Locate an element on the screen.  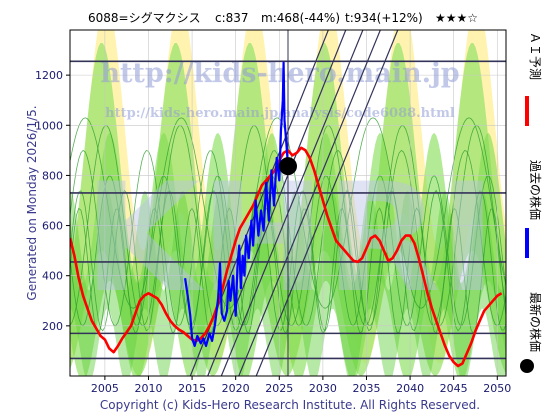
x-tick-label-2045: 2045 is located at coordinates (454, 388).